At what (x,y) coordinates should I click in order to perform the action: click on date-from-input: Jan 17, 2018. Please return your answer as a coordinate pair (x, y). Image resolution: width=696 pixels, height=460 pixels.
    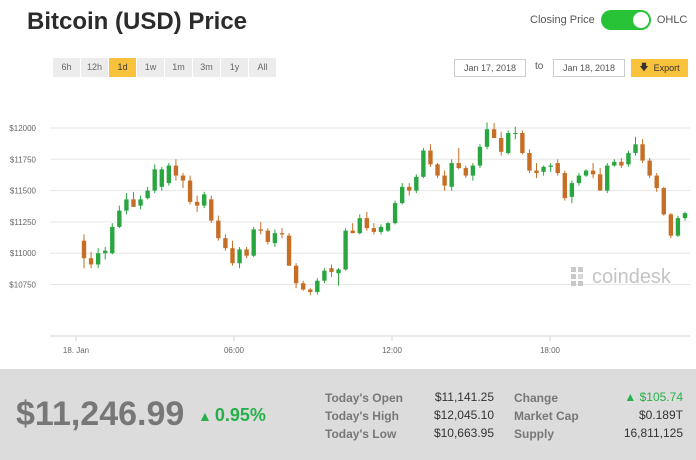
    Looking at the image, I should click on (490, 68).